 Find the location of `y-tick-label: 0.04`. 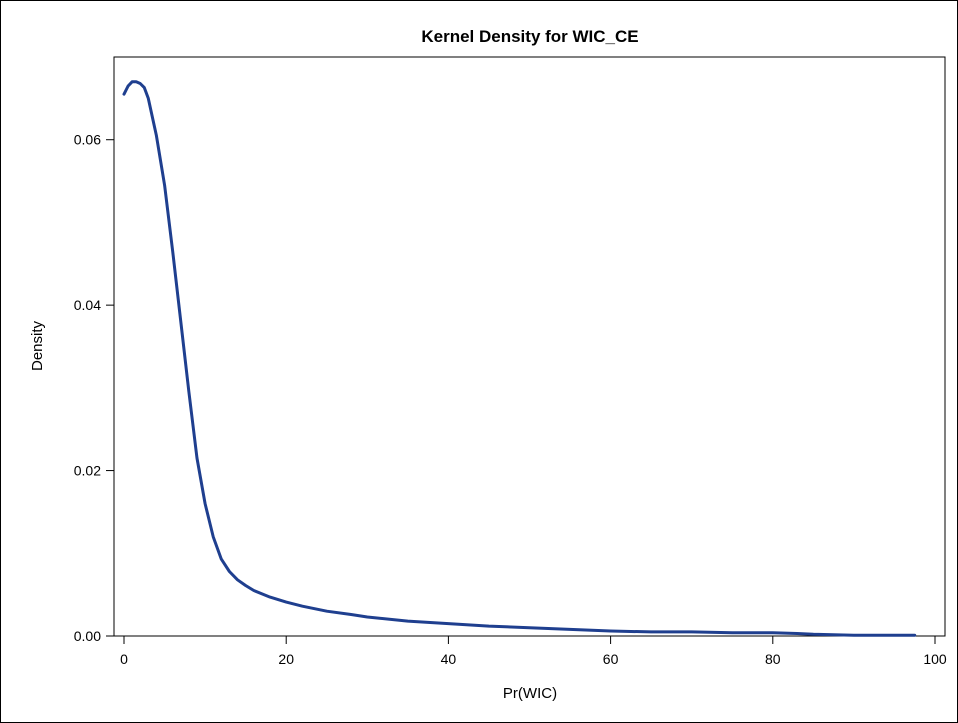

y-tick-label: 0.04 is located at coordinates (87, 305).